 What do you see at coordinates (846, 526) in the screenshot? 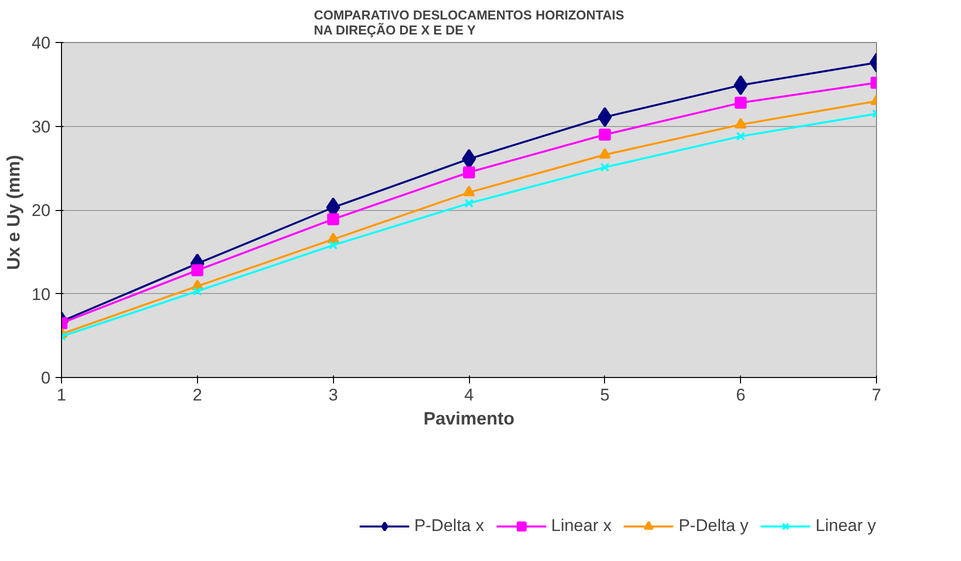
I see `legend-label: Linear y` at bounding box center [846, 526].